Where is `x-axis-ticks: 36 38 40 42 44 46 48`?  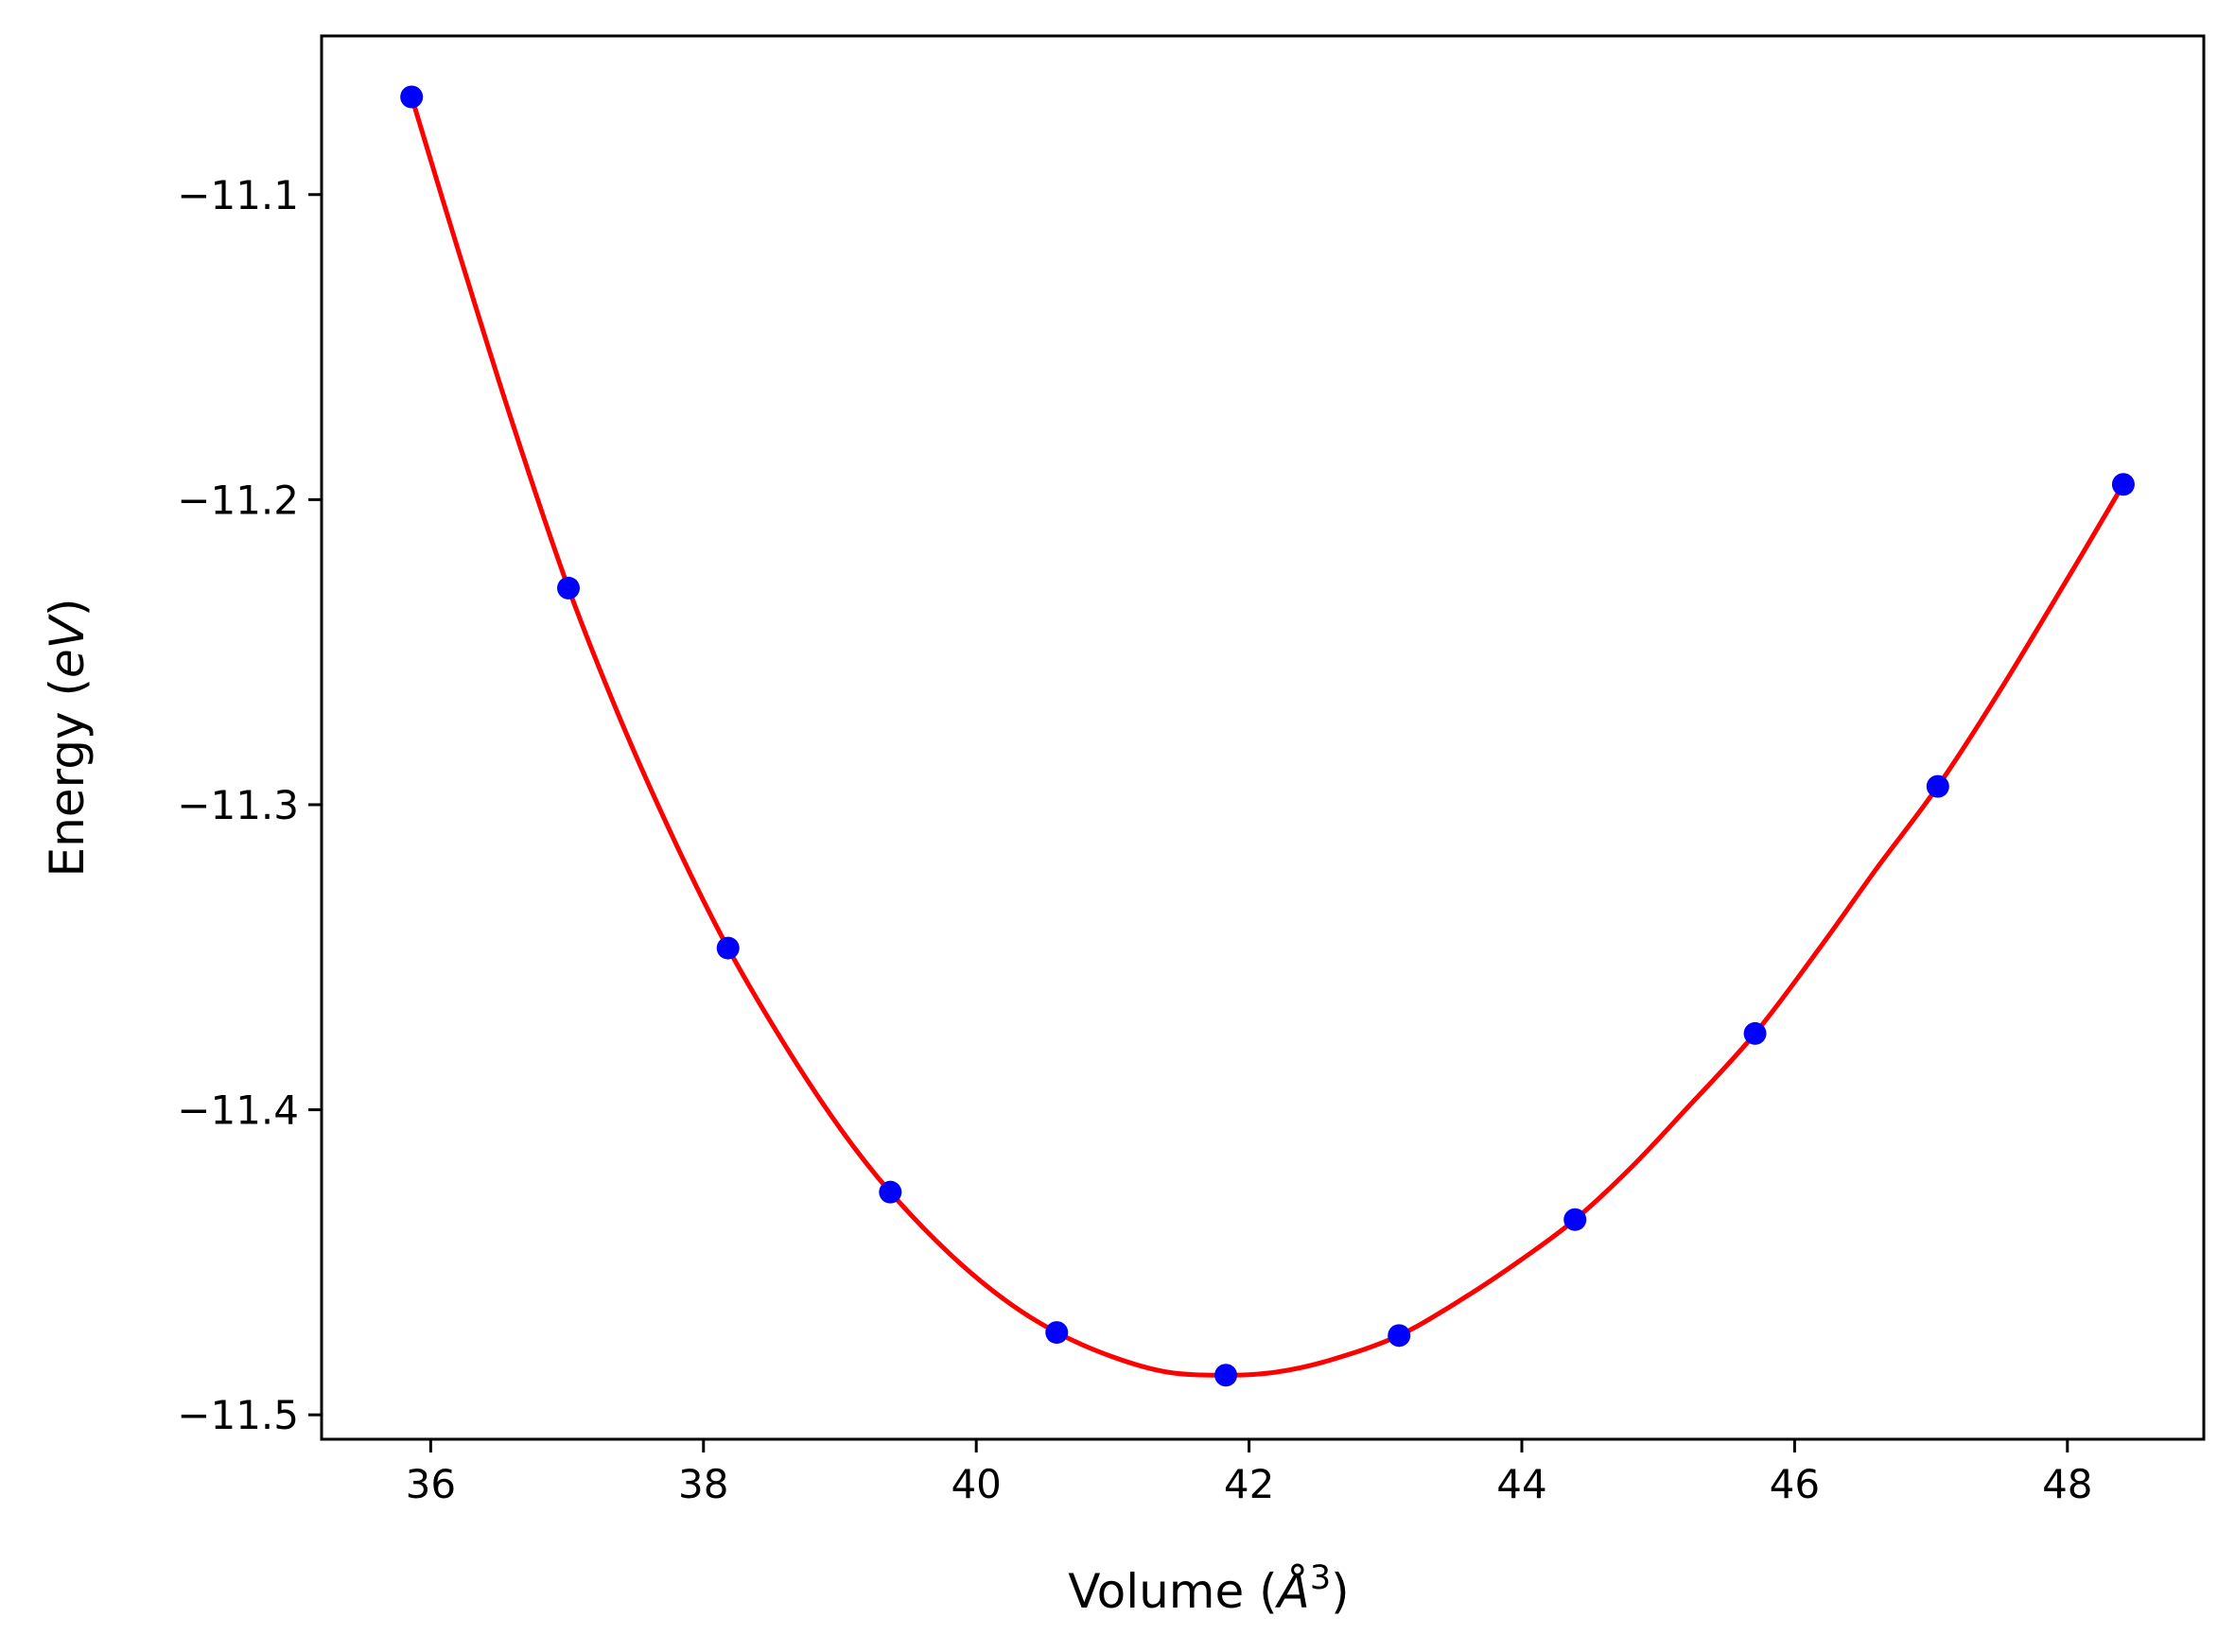
x-axis-ticks: 36 38 40 42 44 46 48 is located at coordinates (1249, 1473).